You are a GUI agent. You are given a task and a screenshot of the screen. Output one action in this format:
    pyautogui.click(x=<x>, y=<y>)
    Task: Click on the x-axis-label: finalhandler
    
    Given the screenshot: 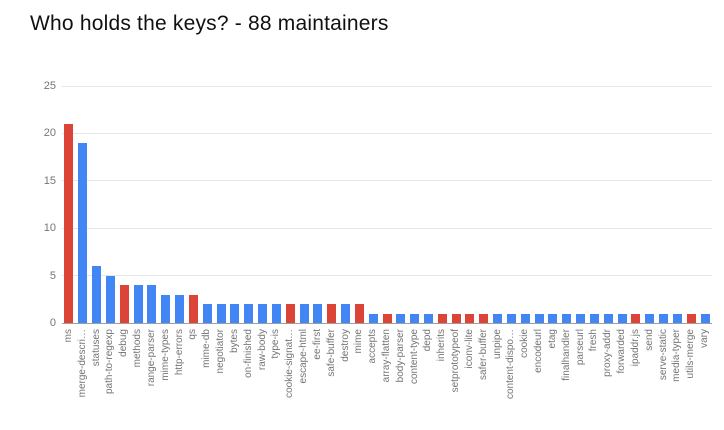 What is the action you would take?
    pyautogui.click(x=566, y=355)
    